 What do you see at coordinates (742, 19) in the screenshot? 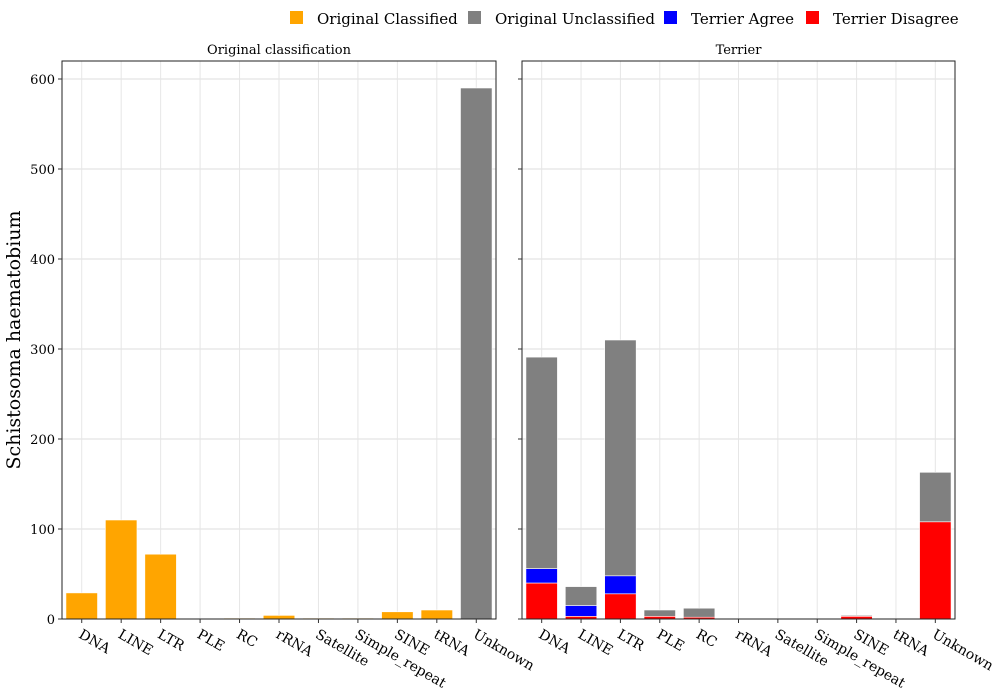
I see `legend-label-terrier-agree: Terrier Agree` at bounding box center [742, 19].